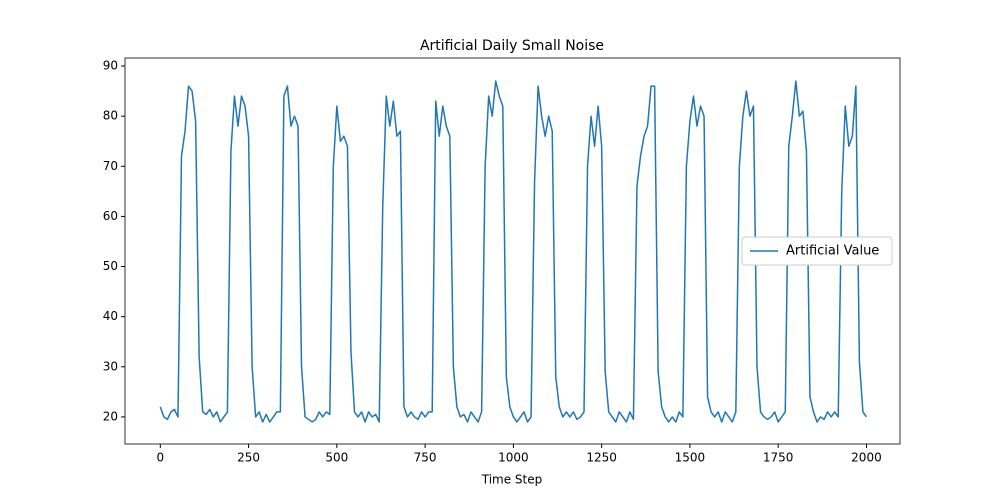 The image size is (1000, 504). What do you see at coordinates (513, 458) in the screenshot?
I see `x-tick-label: 1000` at bounding box center [513, 458].